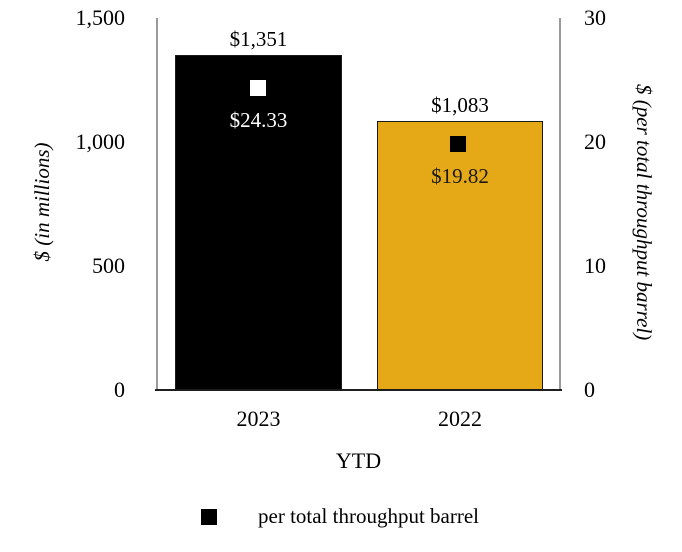 This screenshot has height=552, width=682. Describe the element at coordinates (258, 222) in the screenshot. I see `bar-2023` at that location.